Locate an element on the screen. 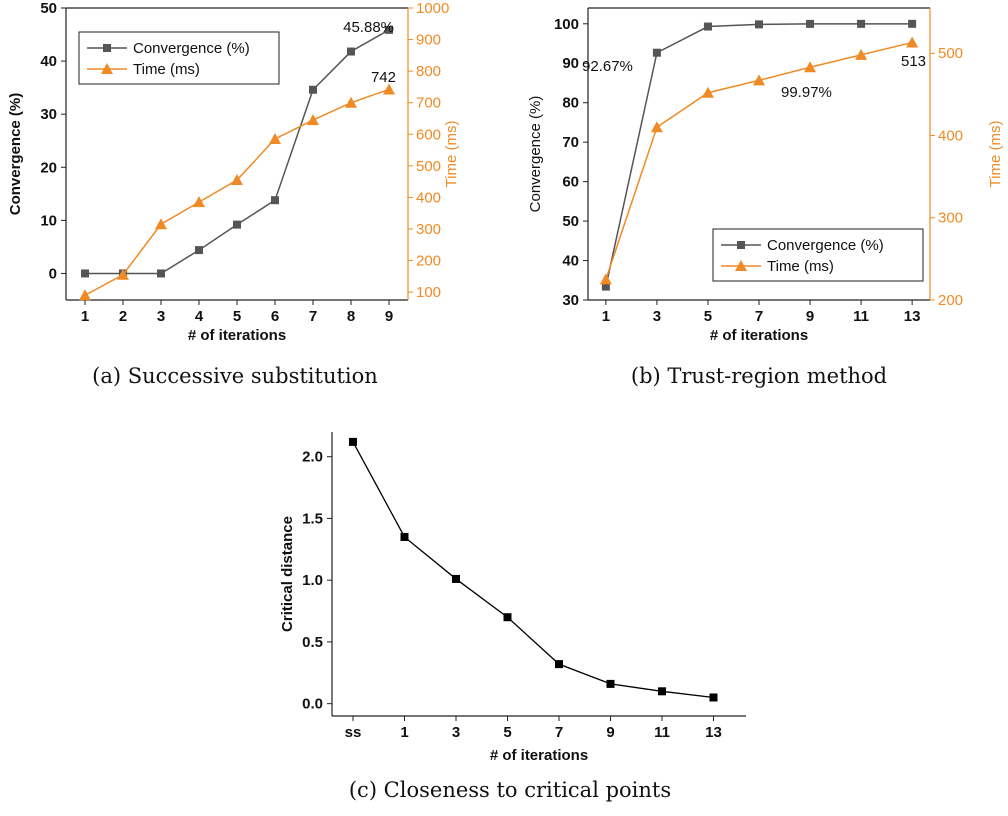 The width and height of the screenshot is (1008, 816). time-series-line is located at coordinates (237, 192).